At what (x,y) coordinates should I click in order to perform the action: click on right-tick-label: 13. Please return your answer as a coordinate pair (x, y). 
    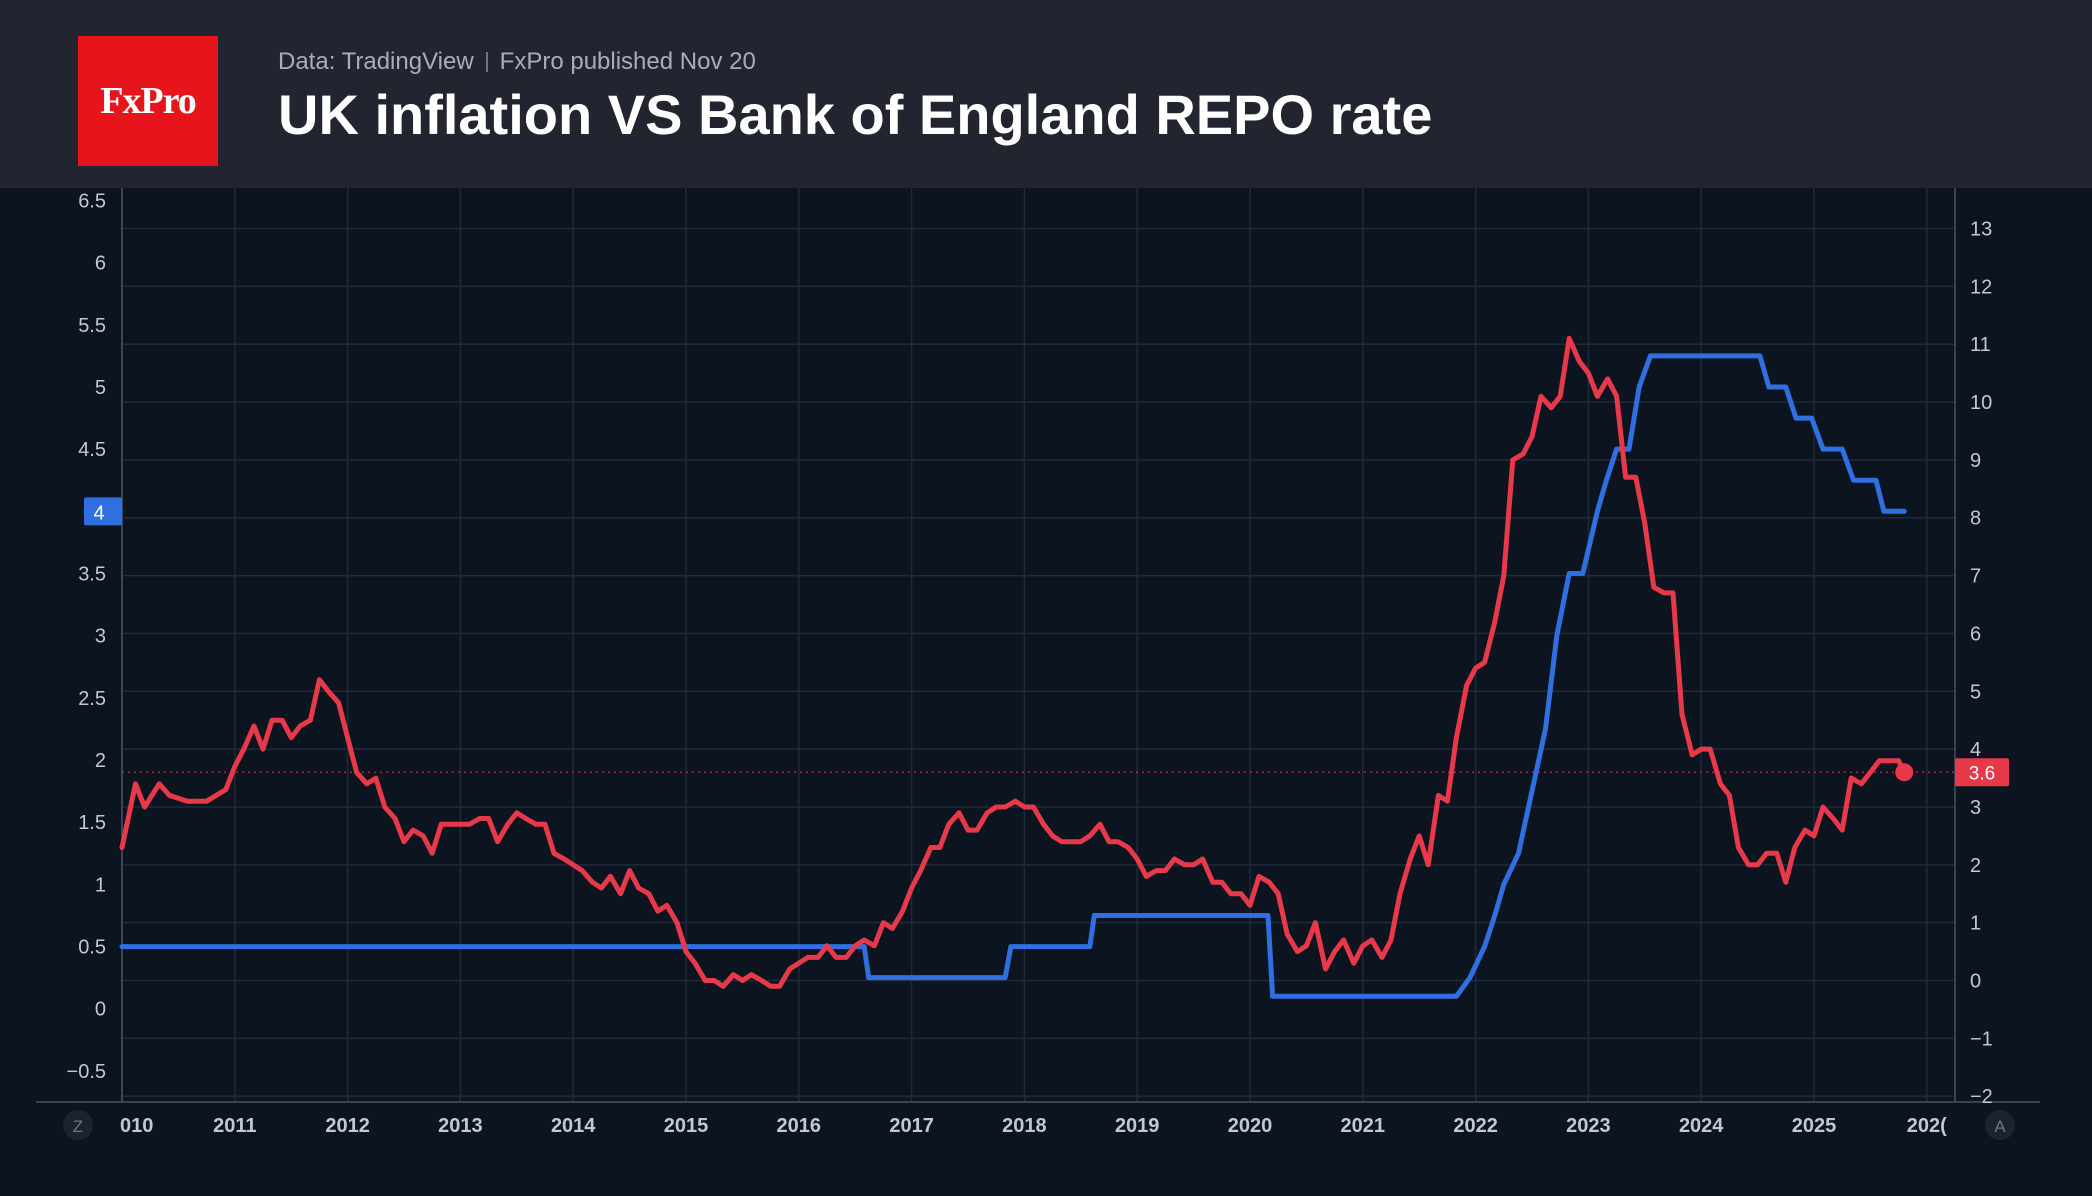
    Looking at the image, I should click on (1981, 229).